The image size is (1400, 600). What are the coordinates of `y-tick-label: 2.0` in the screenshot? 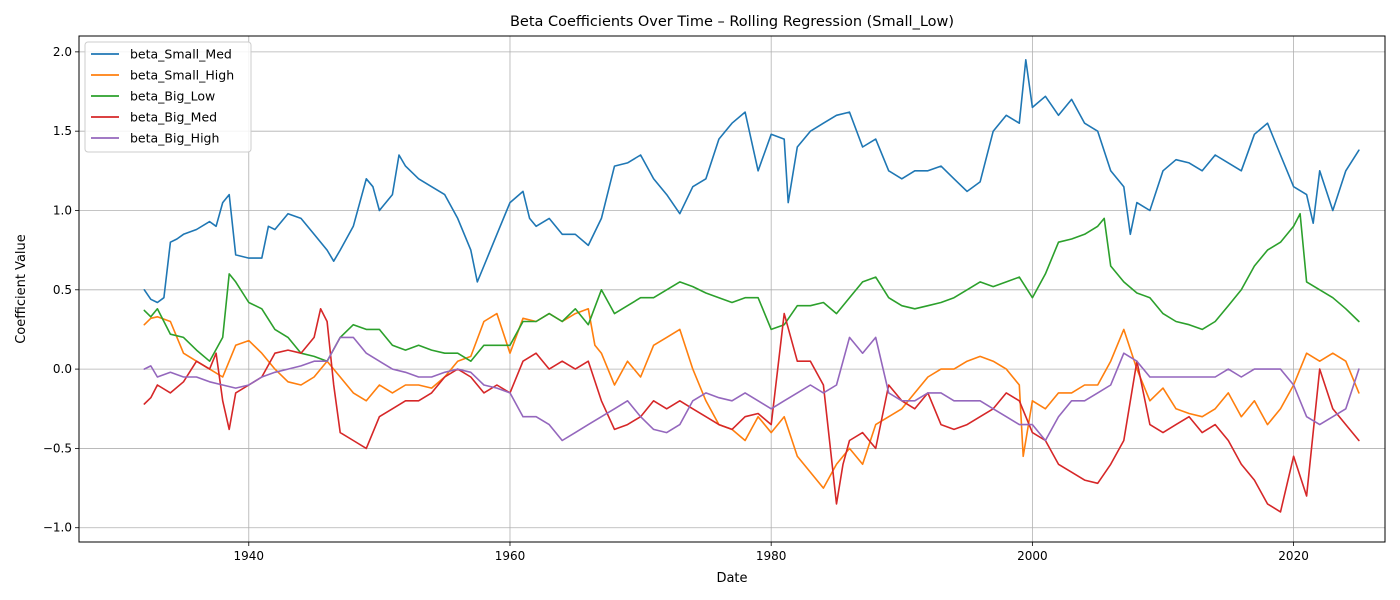 It's located at (62, 52).